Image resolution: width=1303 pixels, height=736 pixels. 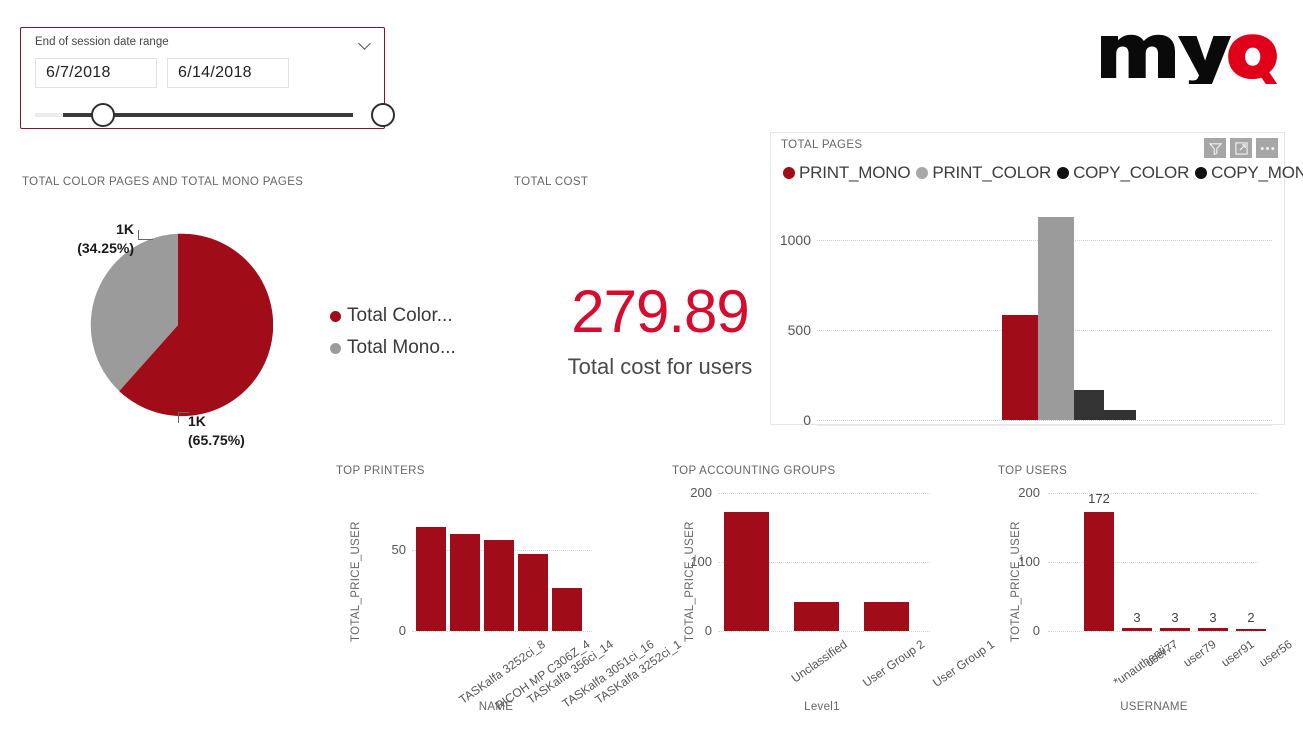 I want to click on ytick-1000: 1000, so click(x=795, y=240).